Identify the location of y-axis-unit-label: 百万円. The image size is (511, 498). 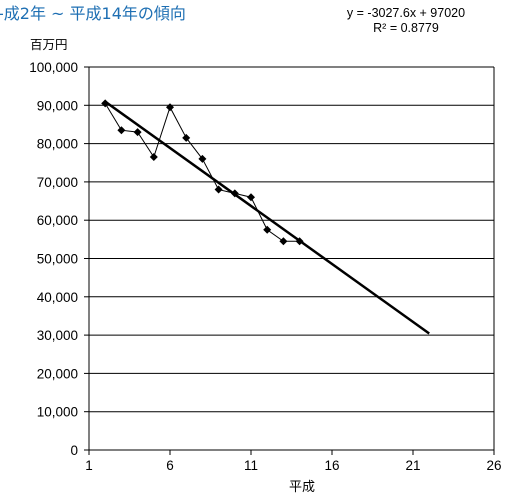
(49, 44).